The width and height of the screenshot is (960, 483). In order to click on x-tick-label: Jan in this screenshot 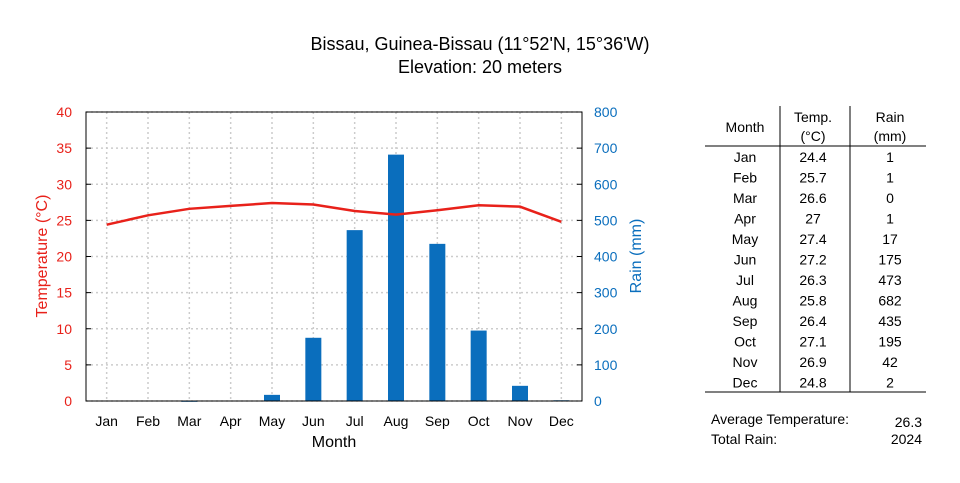, I will do `click(106, 421)`.